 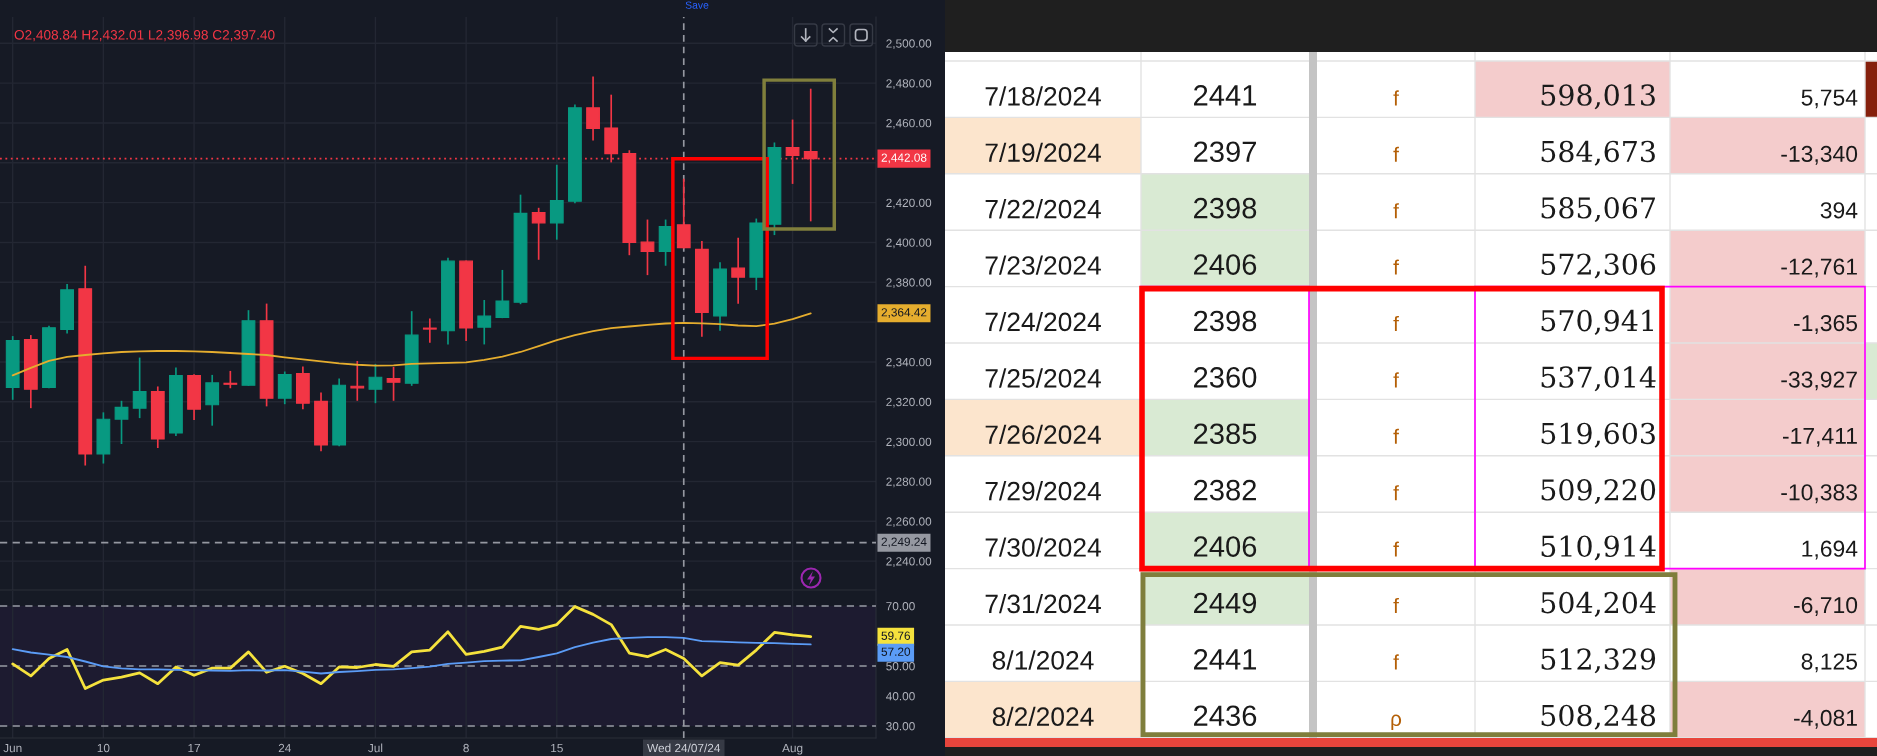 I want to click on text: 584,673, so click(x=1598, y=153).